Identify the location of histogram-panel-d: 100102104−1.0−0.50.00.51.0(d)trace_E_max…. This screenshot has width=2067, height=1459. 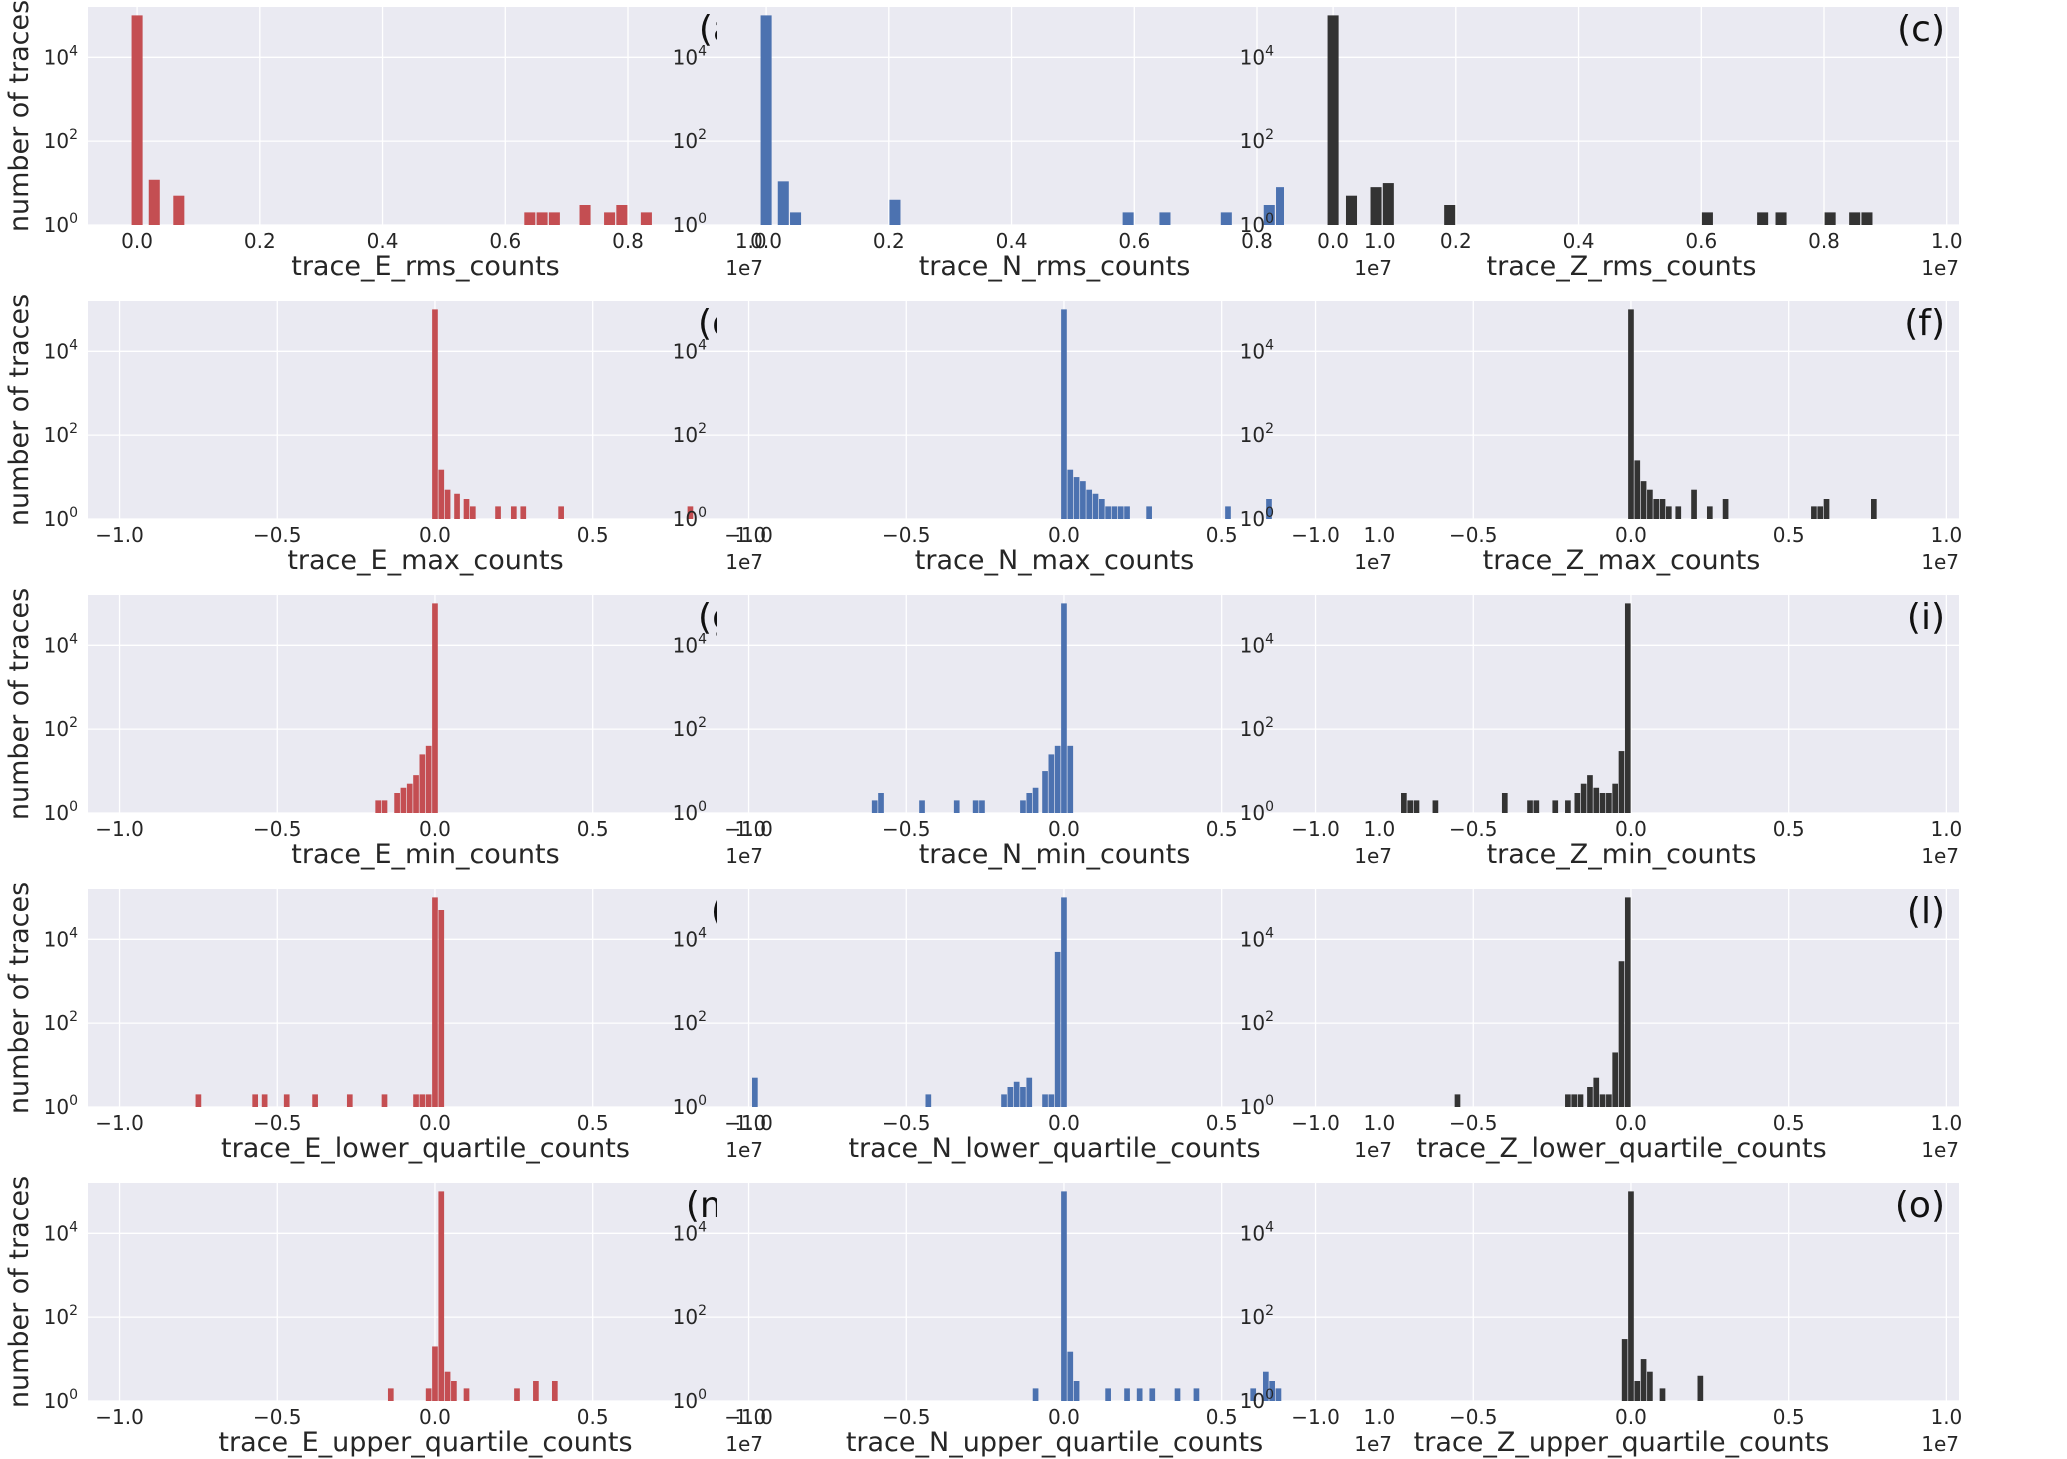
(385, 435).